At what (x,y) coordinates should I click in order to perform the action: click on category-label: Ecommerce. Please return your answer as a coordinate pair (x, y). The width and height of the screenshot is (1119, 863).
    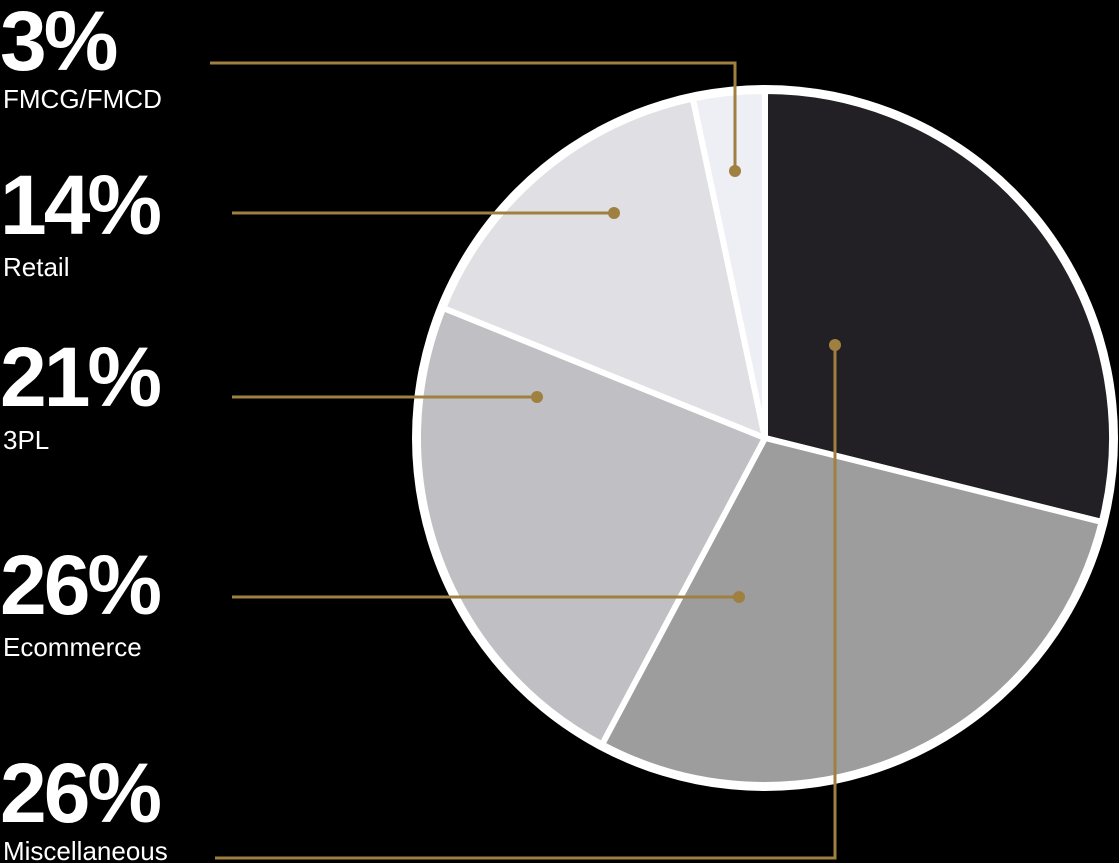
    Looking at the image, I should click on (72, 647).